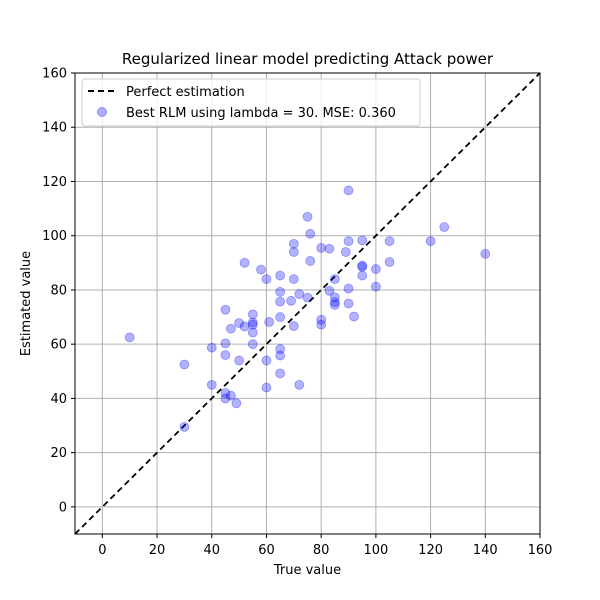  I want to click on x-tick-label: 100, so click(375, 550).